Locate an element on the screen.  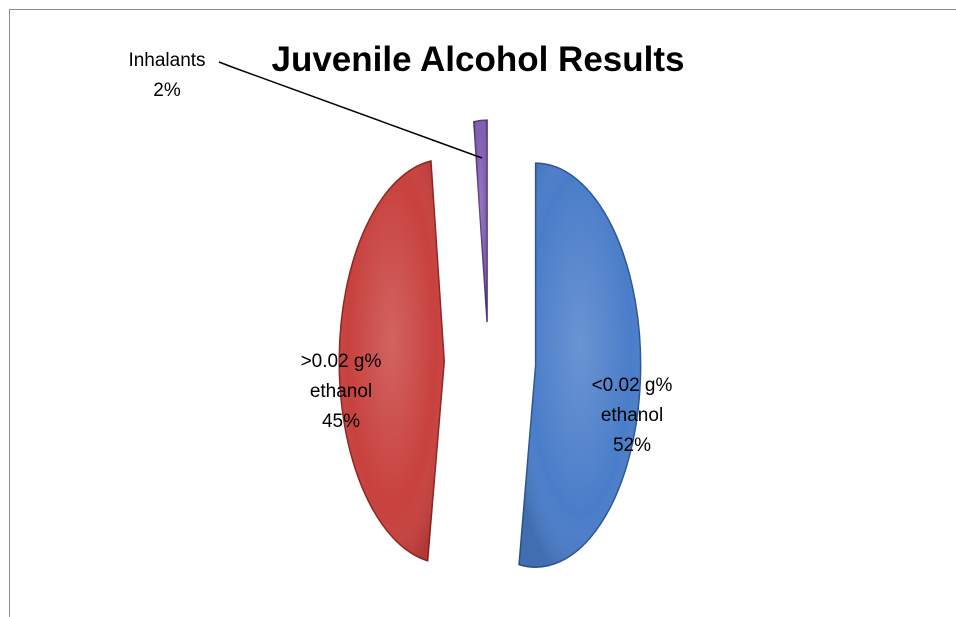
label-inhalants: Inhalants 2% is located at coordinates (166, 75).